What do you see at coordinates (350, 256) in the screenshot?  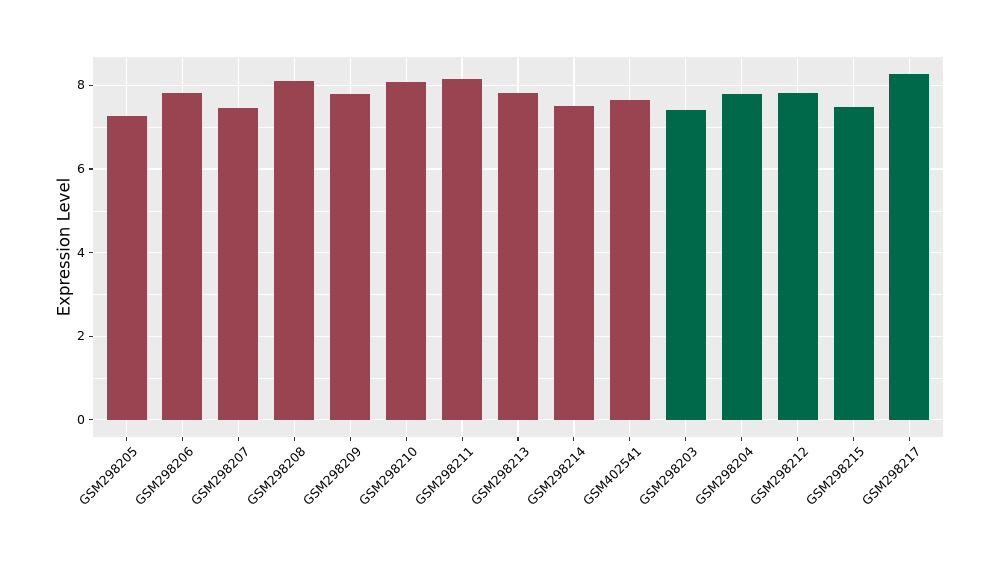 I see `bar-GSM298209` at bounding box center [350, 256].